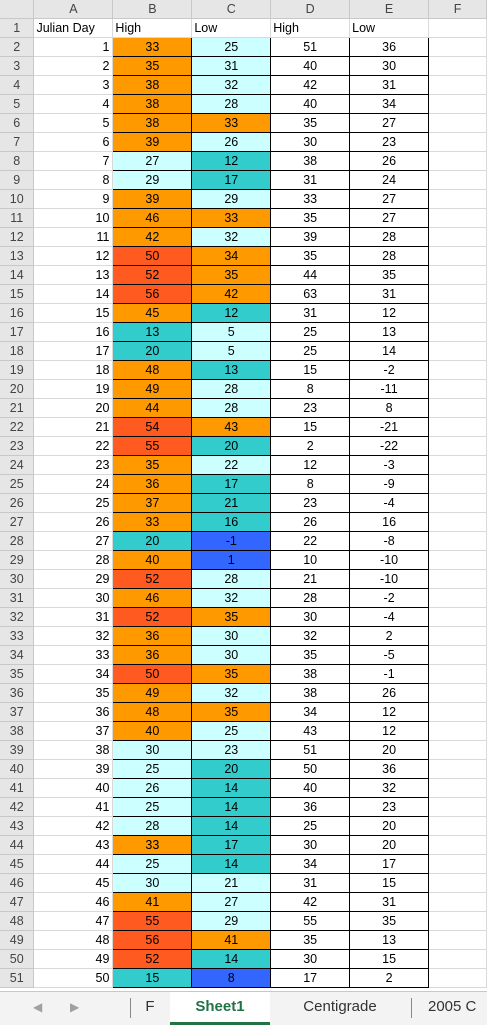  I want to click on cell-low: 35, so click(231, 275).